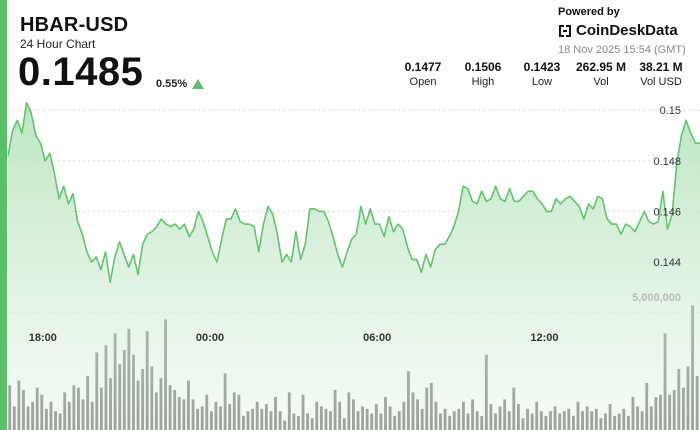  Describe the element at coordinates (544, 338) in the screenshot. I see `time-tick-label: 12:00` at that location.